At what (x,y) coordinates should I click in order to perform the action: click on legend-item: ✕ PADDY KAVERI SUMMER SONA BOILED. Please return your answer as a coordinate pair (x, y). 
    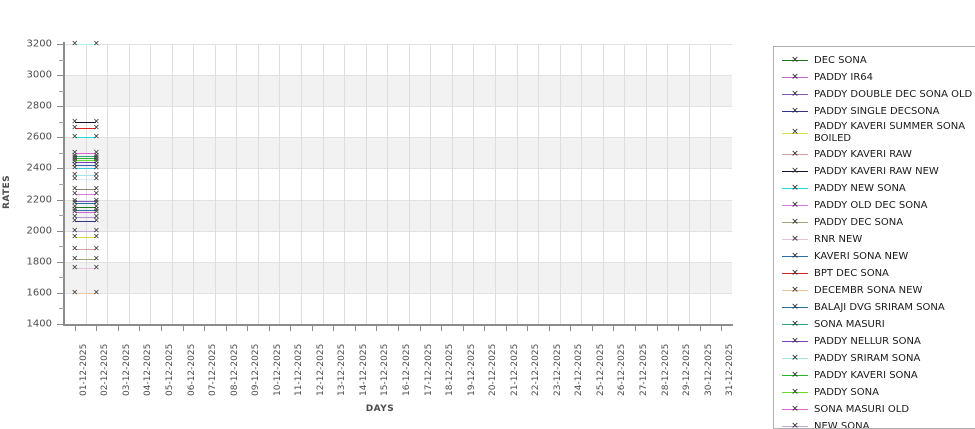
    Looking at the image, I should click on (874, 133).